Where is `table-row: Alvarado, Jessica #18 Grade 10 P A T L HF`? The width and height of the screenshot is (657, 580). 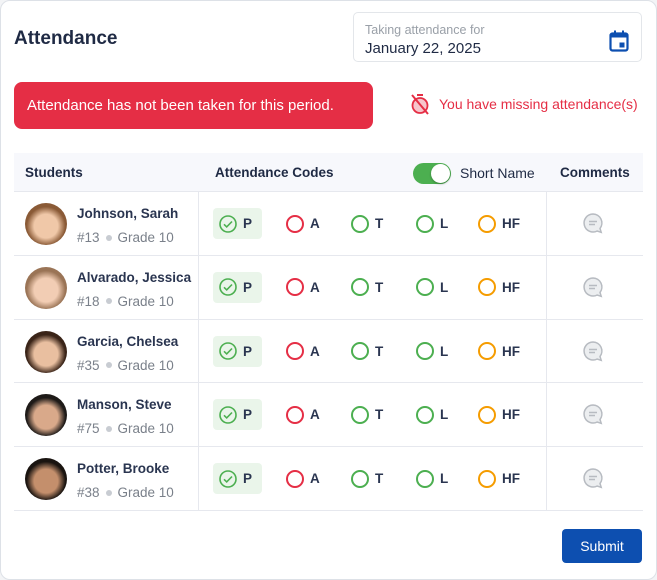
table-row: Alvarado, Jessica #18 Grade 10 P A T L HF is located at coordinates (328, 288).